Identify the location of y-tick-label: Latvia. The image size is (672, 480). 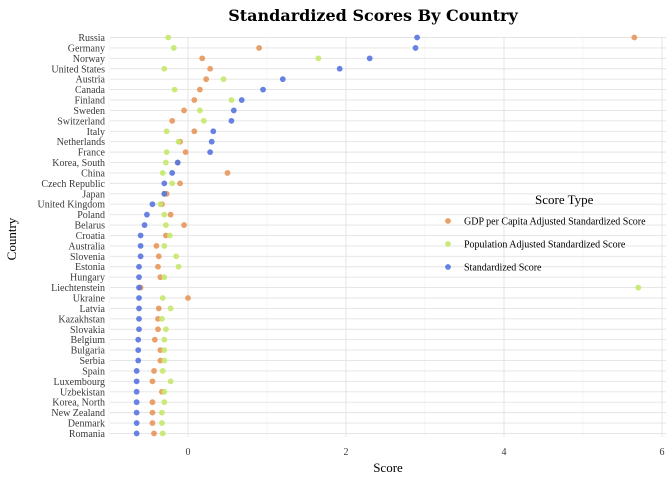
(92, 309).